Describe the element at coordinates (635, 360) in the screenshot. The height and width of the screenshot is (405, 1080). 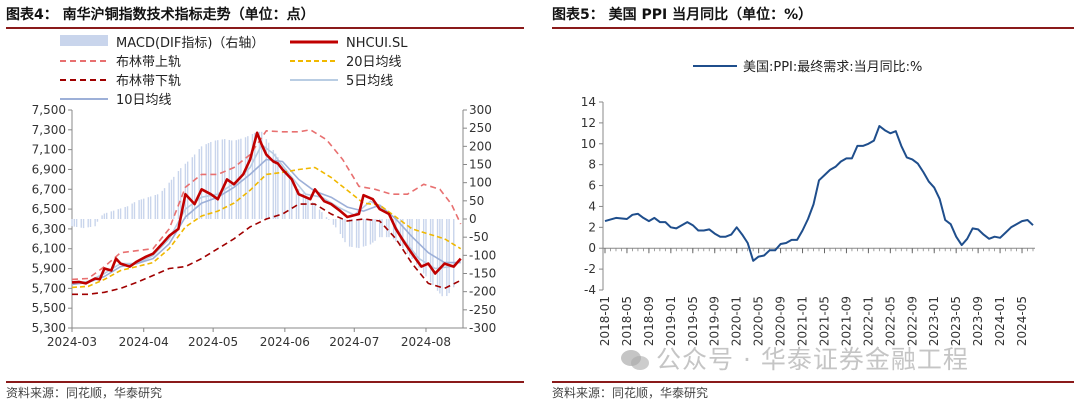
I see `wechat-icon` at that location.